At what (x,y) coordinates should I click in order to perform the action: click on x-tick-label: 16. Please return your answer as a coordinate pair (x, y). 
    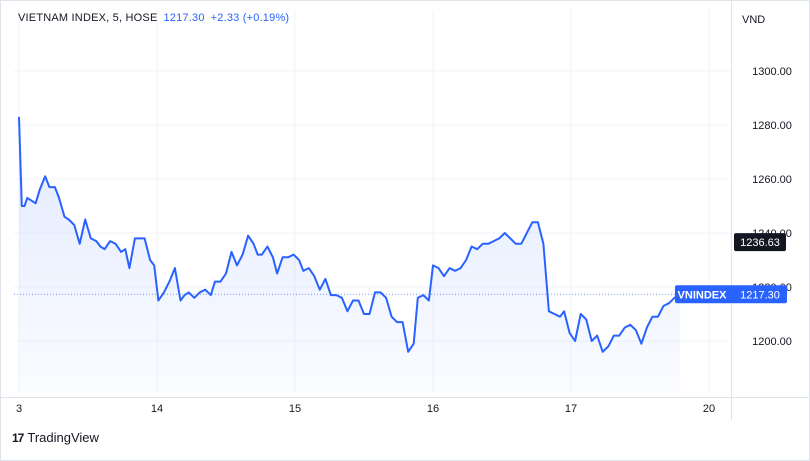
    Looking at the image, I should click on (433, 409).